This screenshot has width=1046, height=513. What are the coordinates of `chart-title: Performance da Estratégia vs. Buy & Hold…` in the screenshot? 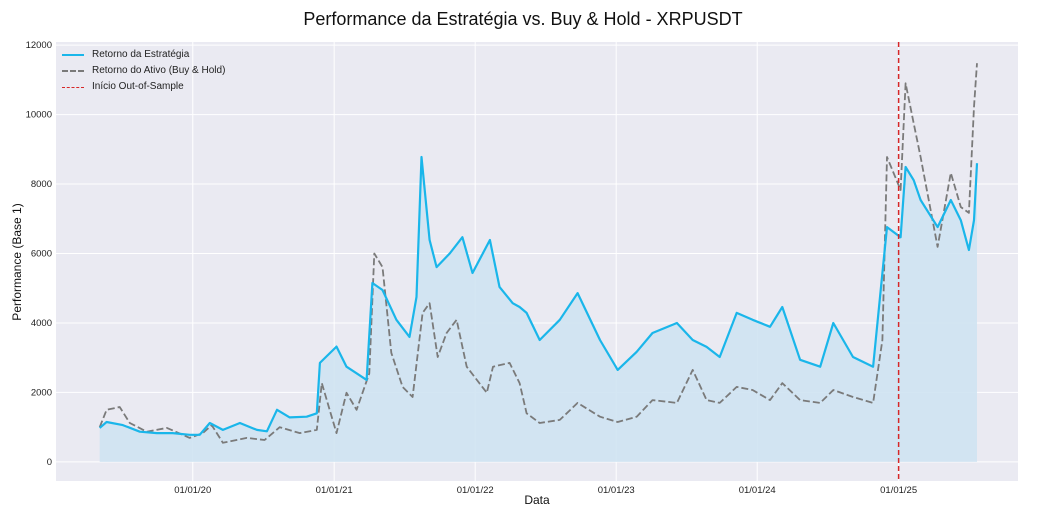 It's located at (523, 19).